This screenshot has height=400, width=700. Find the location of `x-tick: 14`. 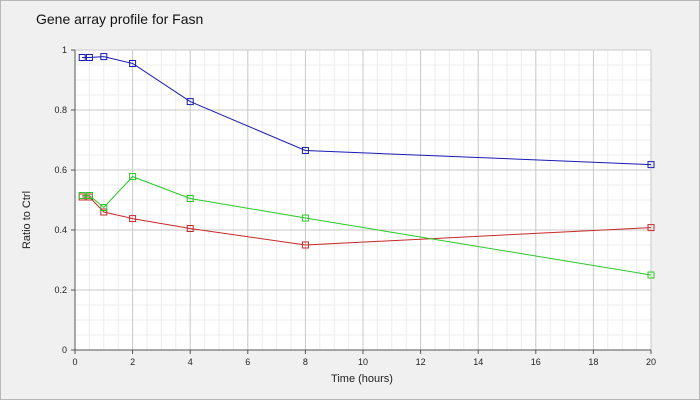

x-tick: 14 is located at coordinates (478, 358).